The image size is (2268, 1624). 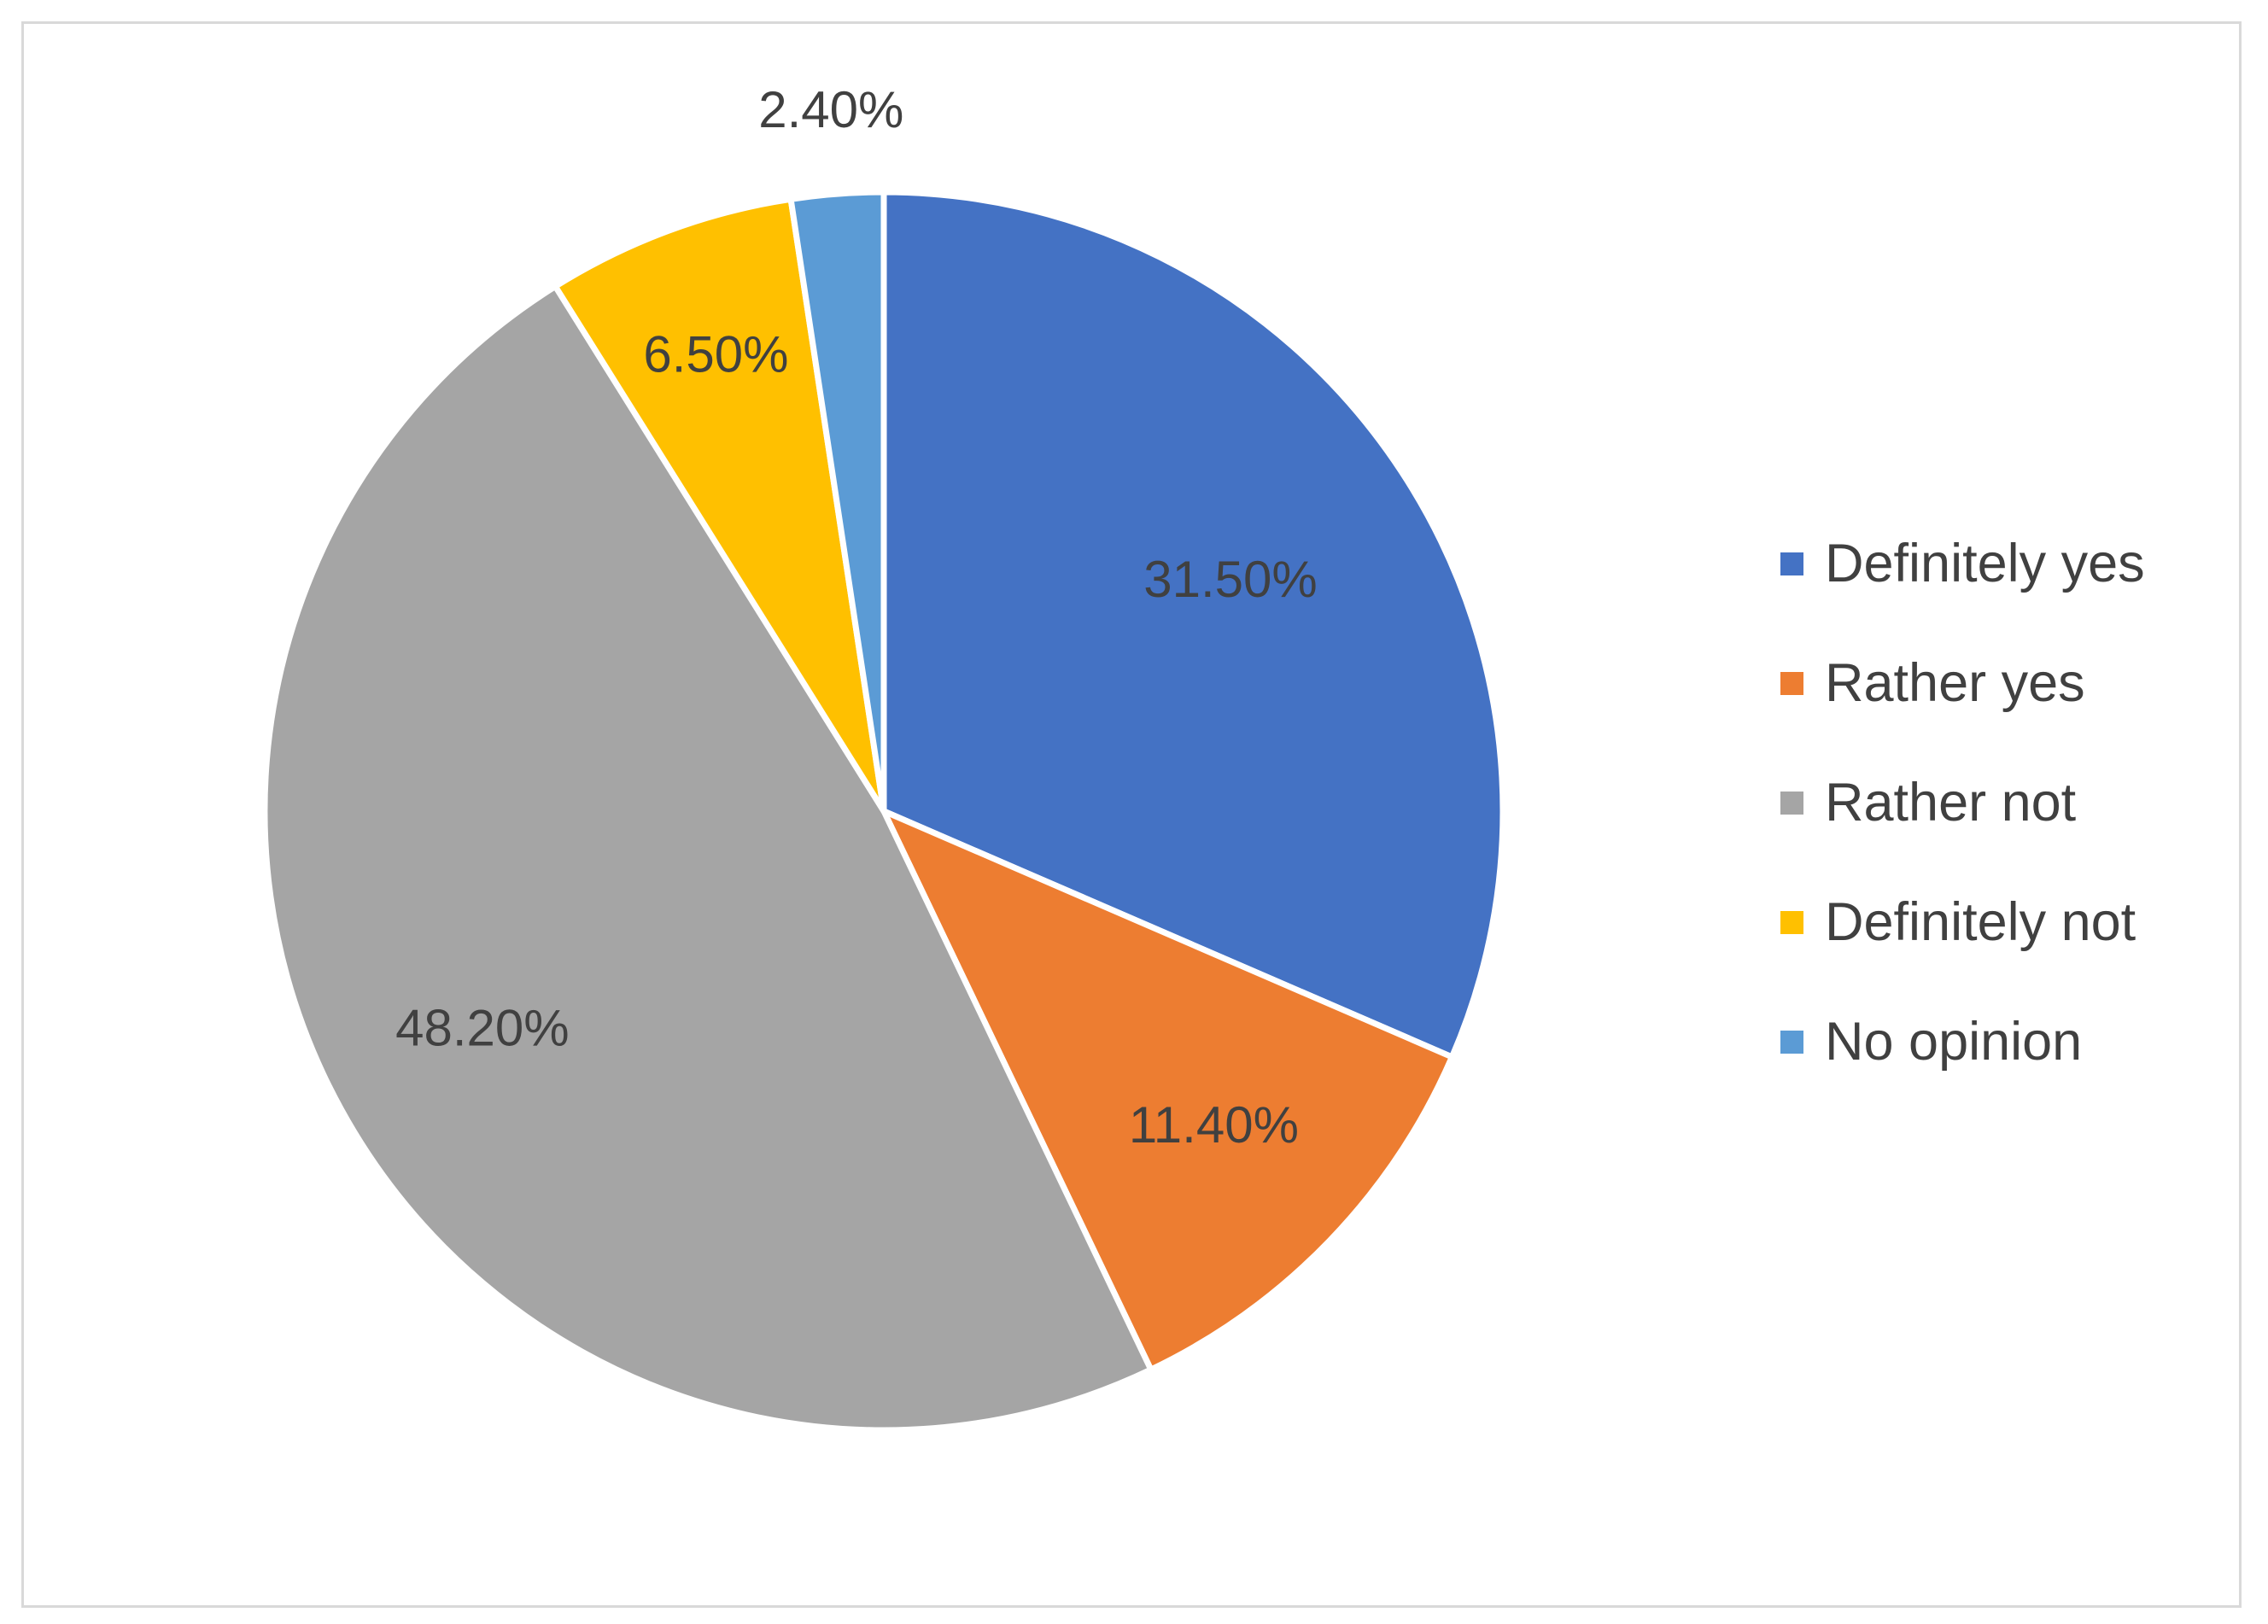 What do you see at coordinates (830, 110) in the screenshot?
I see `data-label-no-opinion: 2.40%` at bounding box center [830, 110].